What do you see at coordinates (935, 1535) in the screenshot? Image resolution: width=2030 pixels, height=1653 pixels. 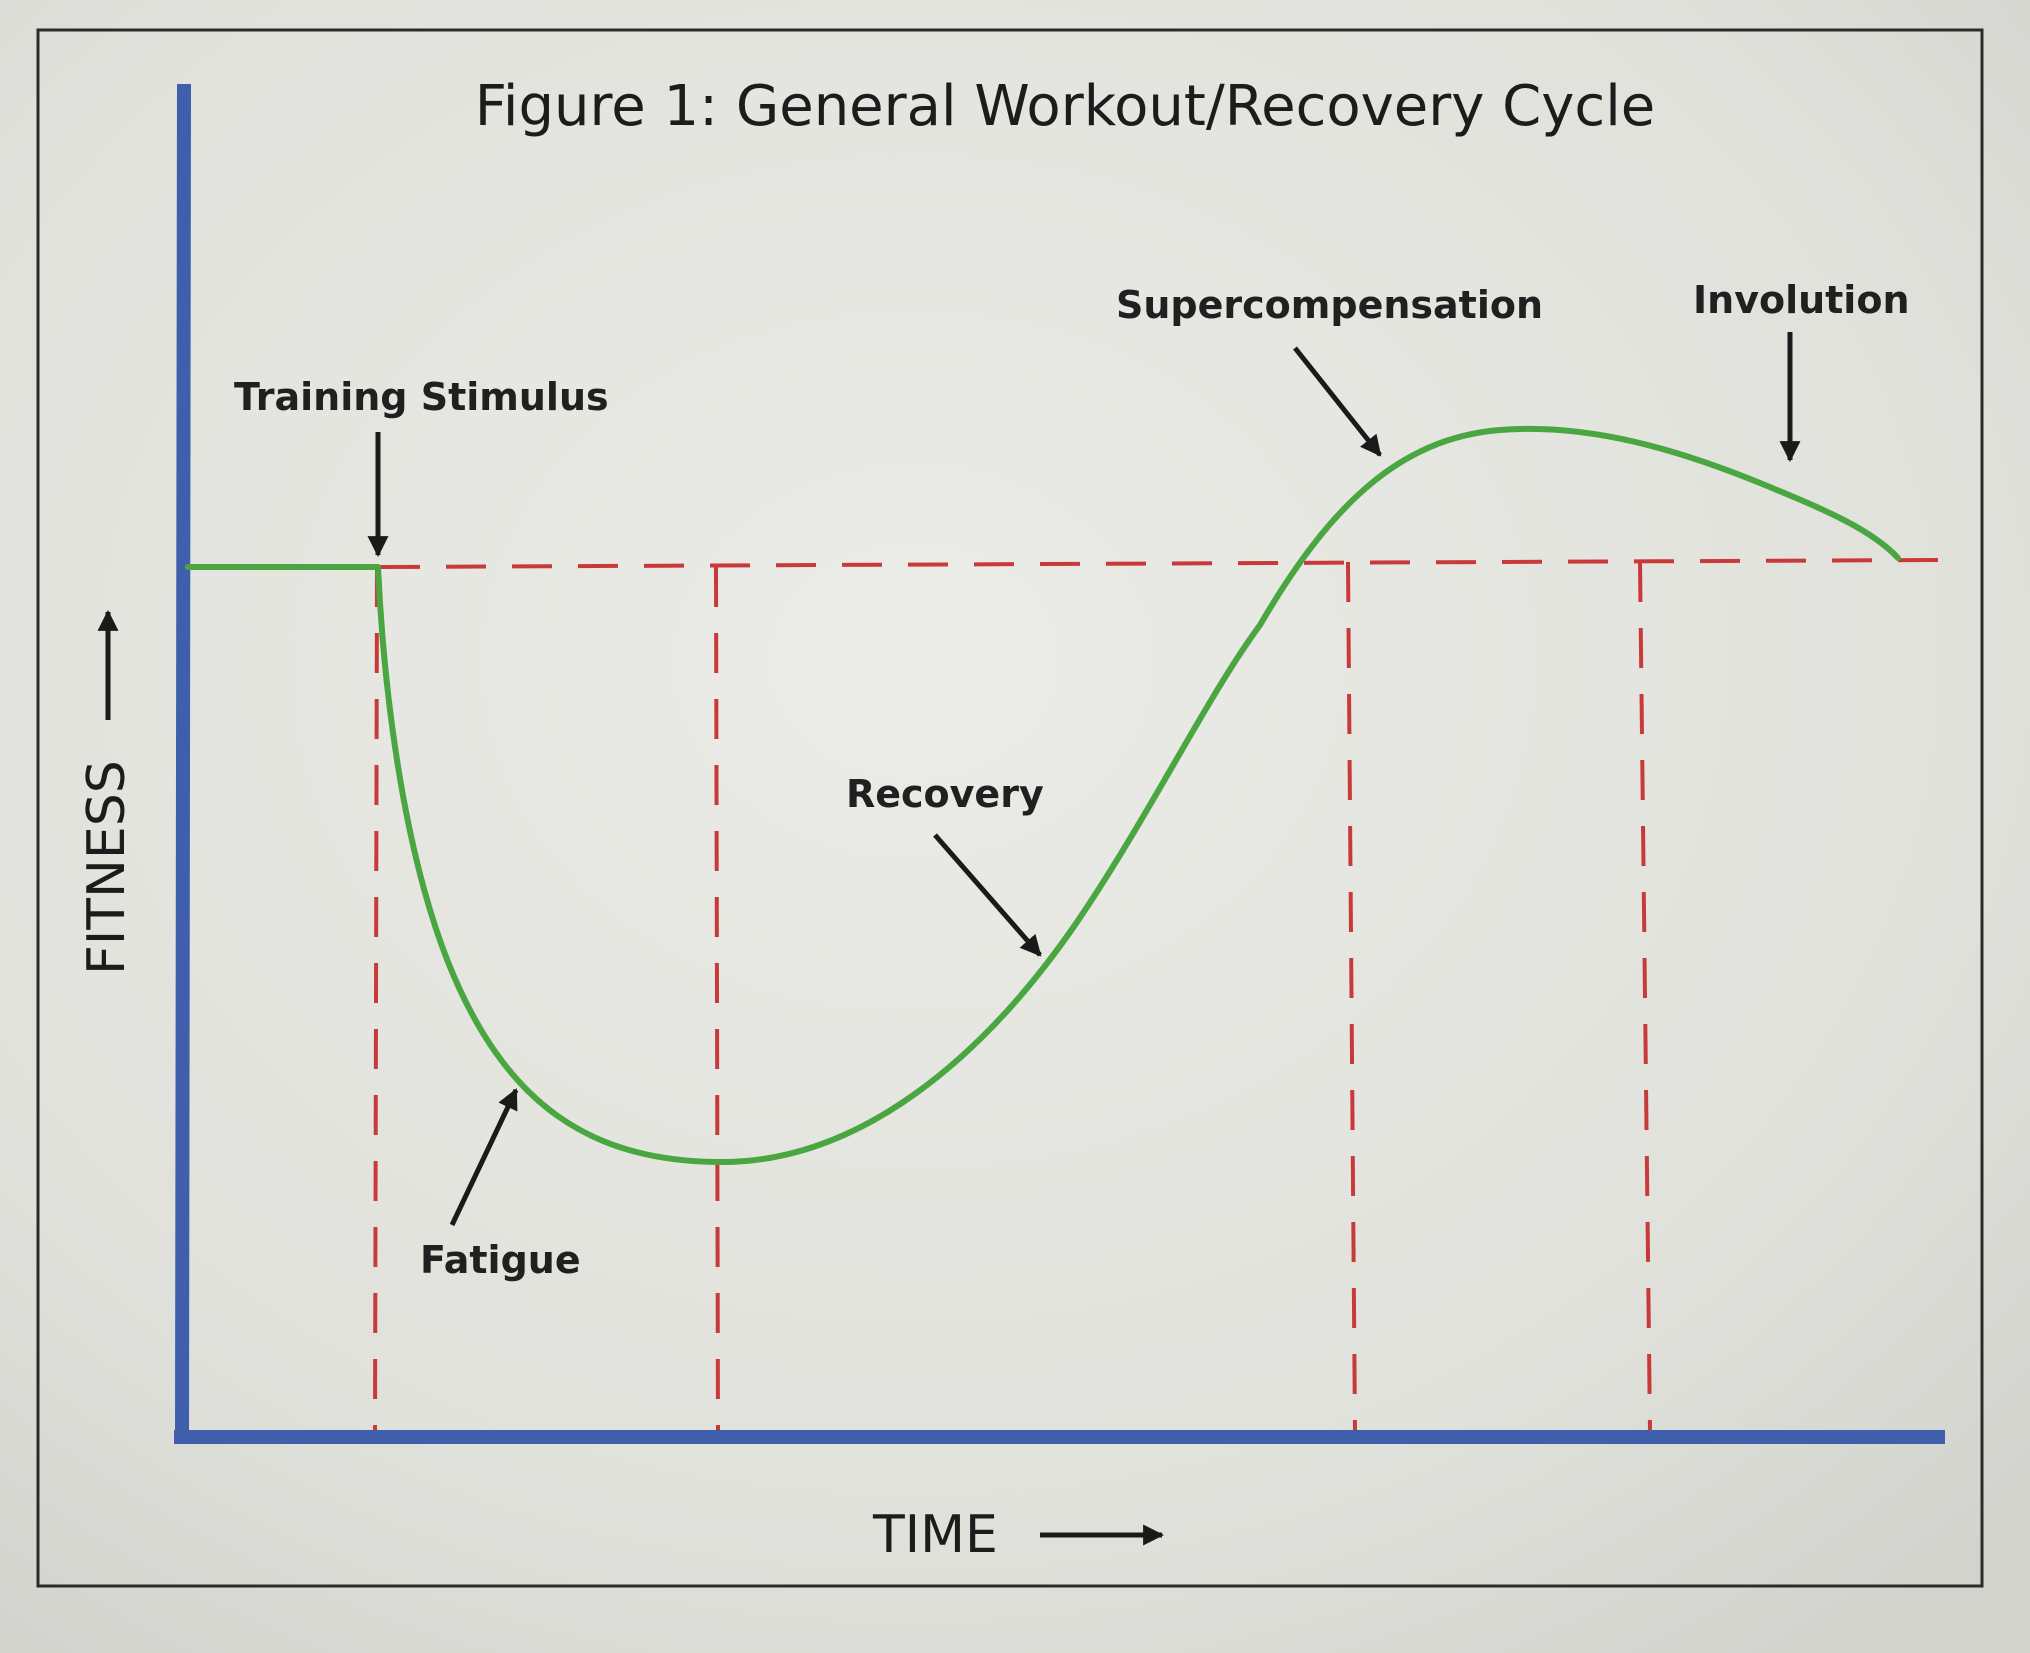 I see `x-axis-label: TIME` at bounding box center [935, 1535].